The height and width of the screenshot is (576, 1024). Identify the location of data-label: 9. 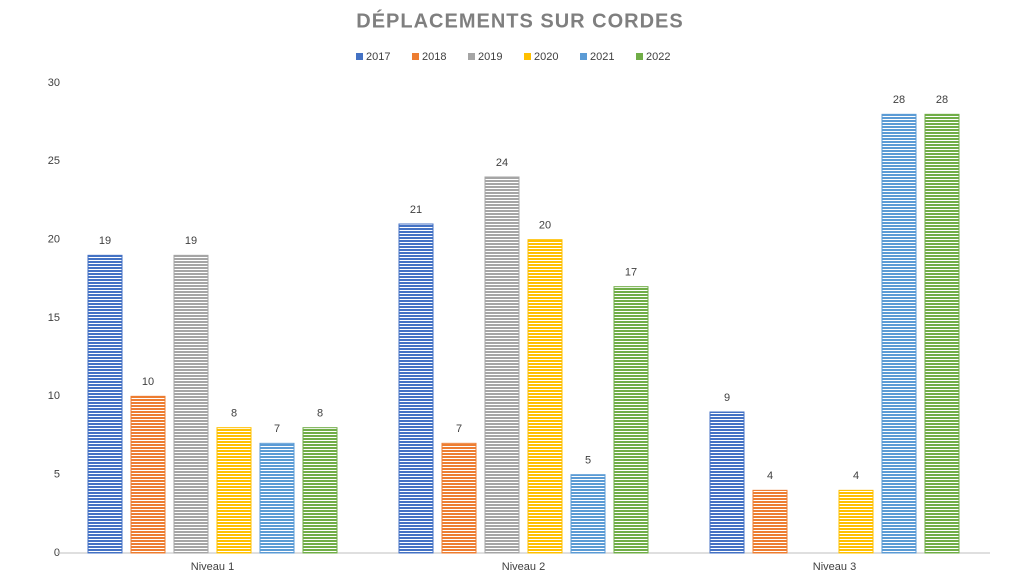
(727, 398).